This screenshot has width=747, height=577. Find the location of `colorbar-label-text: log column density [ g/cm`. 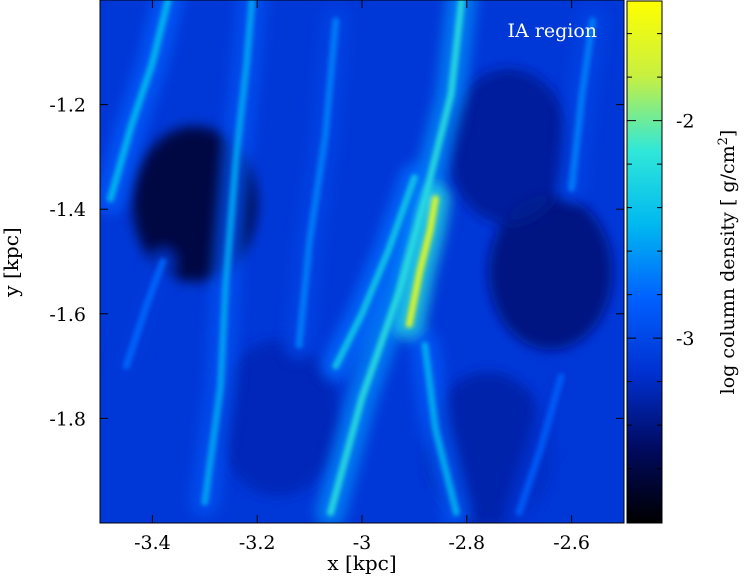

colorbar-label-text: log column density [ g/cm is located at coordinates (728, 269).